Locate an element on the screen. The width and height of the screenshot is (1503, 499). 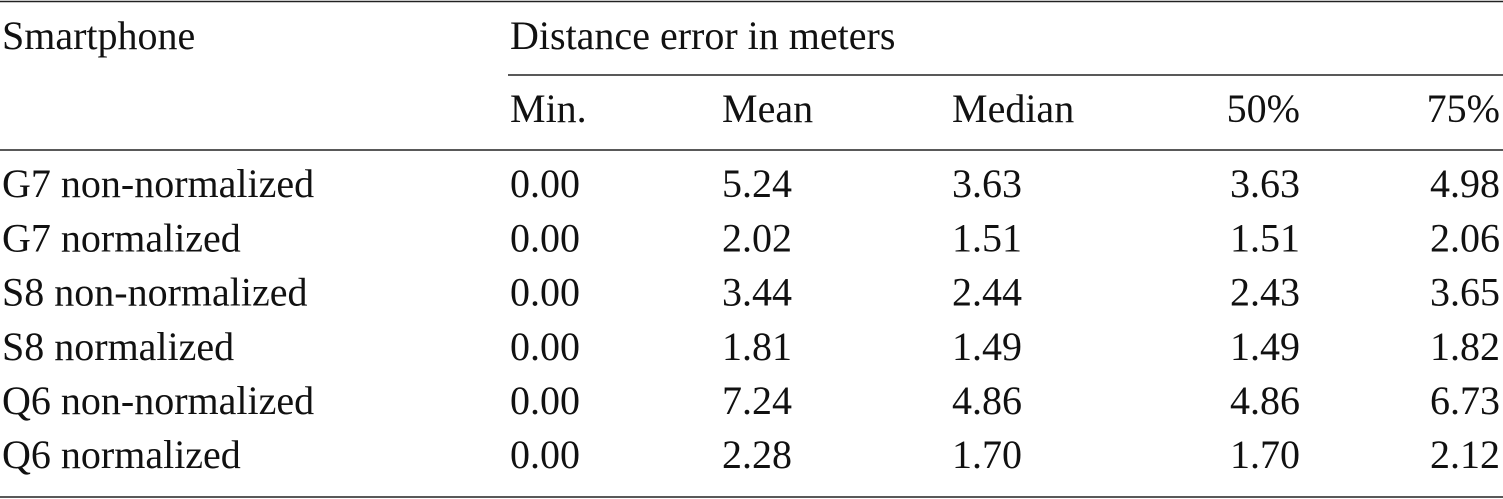
cell: 2.12 is located at coordinates (1465, 454).